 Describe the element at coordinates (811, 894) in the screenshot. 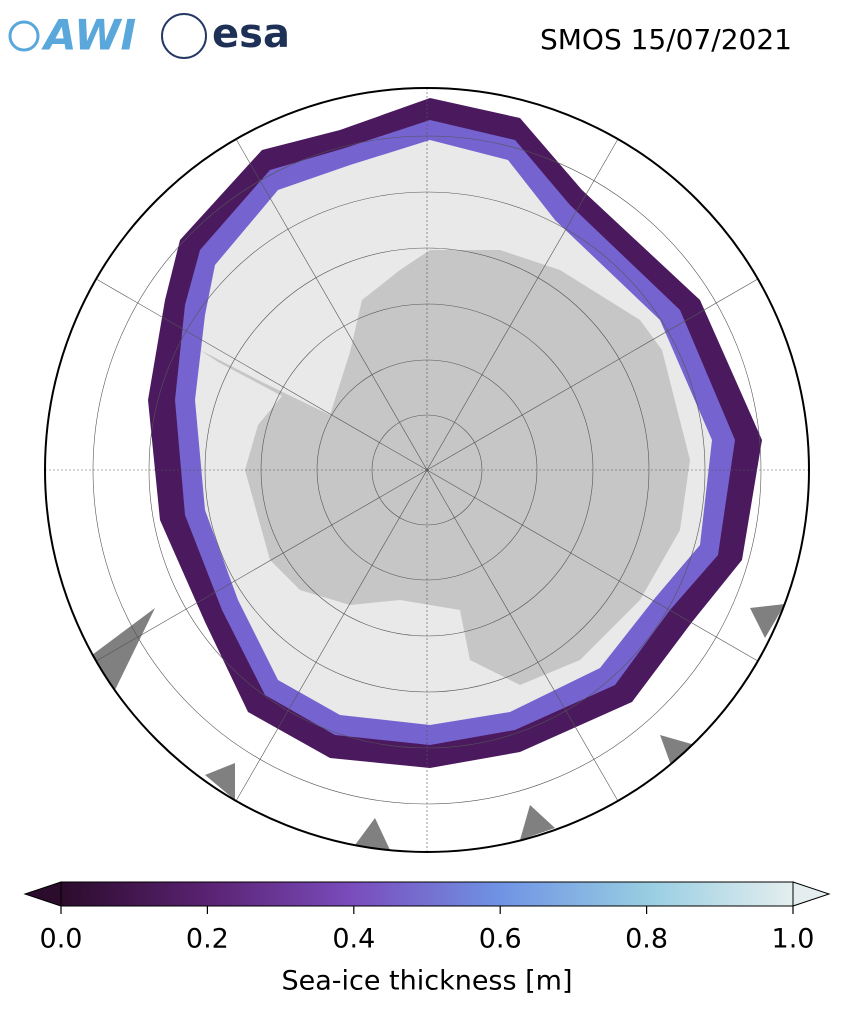

I see `extend-high` at that location.